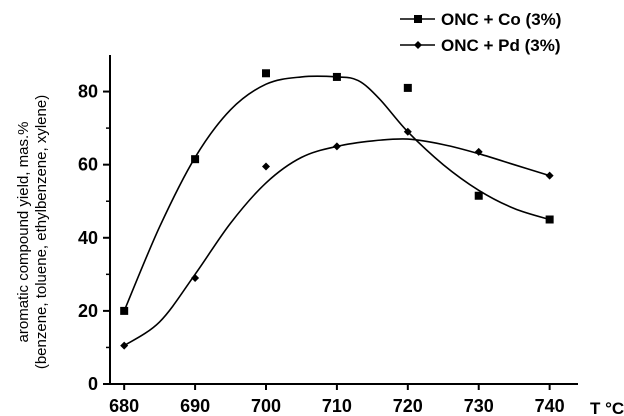 The image size is (624, 416). I want to click on x-tick-label: 730, so click(479, 406).